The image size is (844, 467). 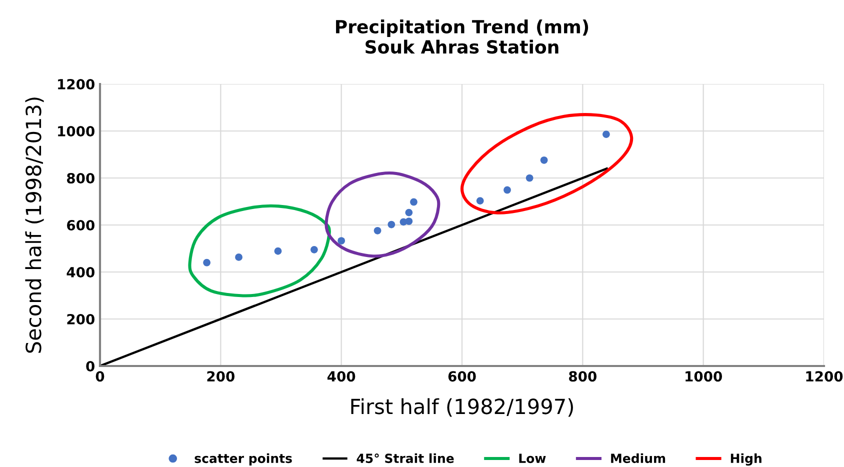 What do you see at coordinates (704, 376) in the screenshot?
I see `x-tick-label: 1000` at bounding box center [704, 376].